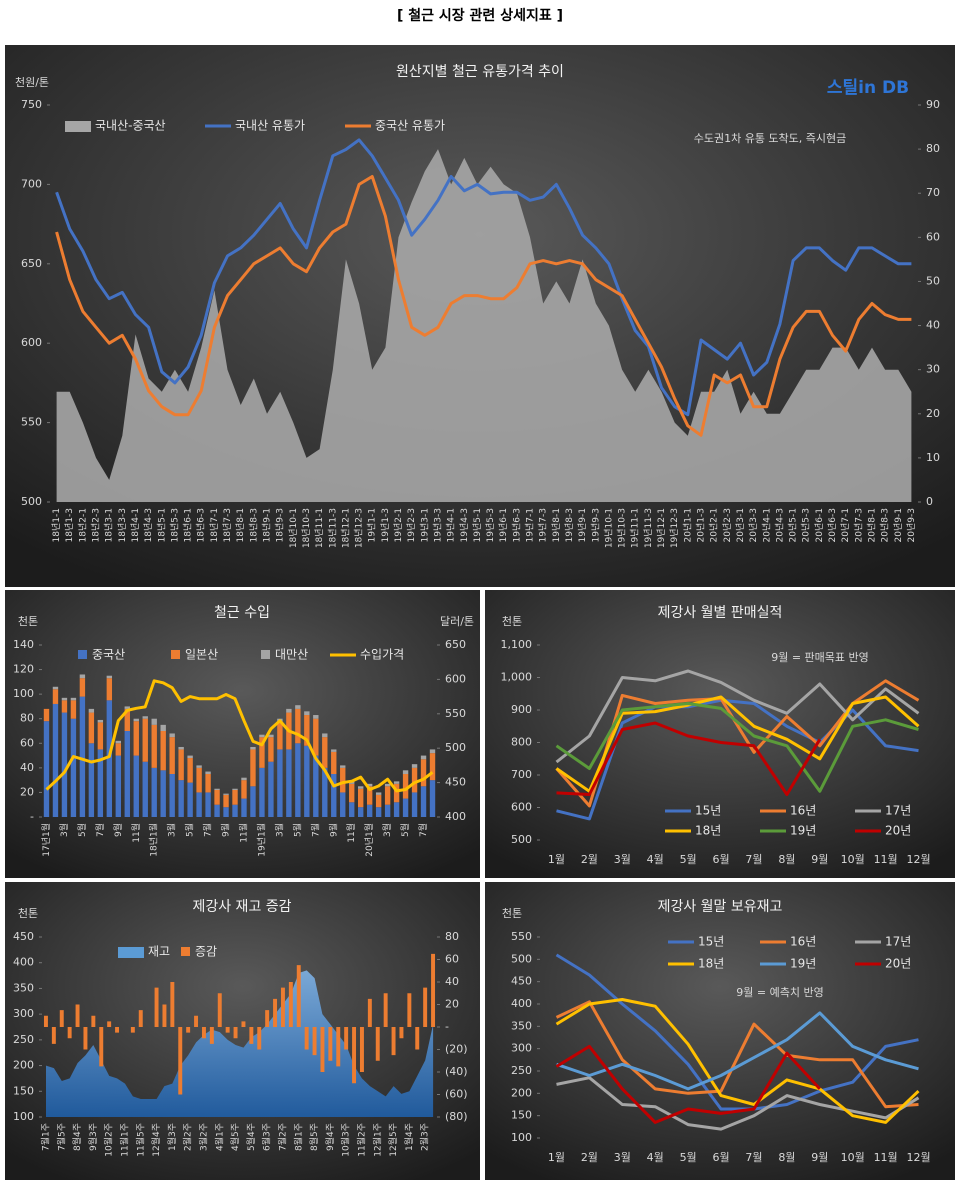 The image size is (960, 1186). What do you see at coordinates (124, 1140) in the screenshot?
I see `x-tick-label: 11월1주` at bounding box center [124, 1140].